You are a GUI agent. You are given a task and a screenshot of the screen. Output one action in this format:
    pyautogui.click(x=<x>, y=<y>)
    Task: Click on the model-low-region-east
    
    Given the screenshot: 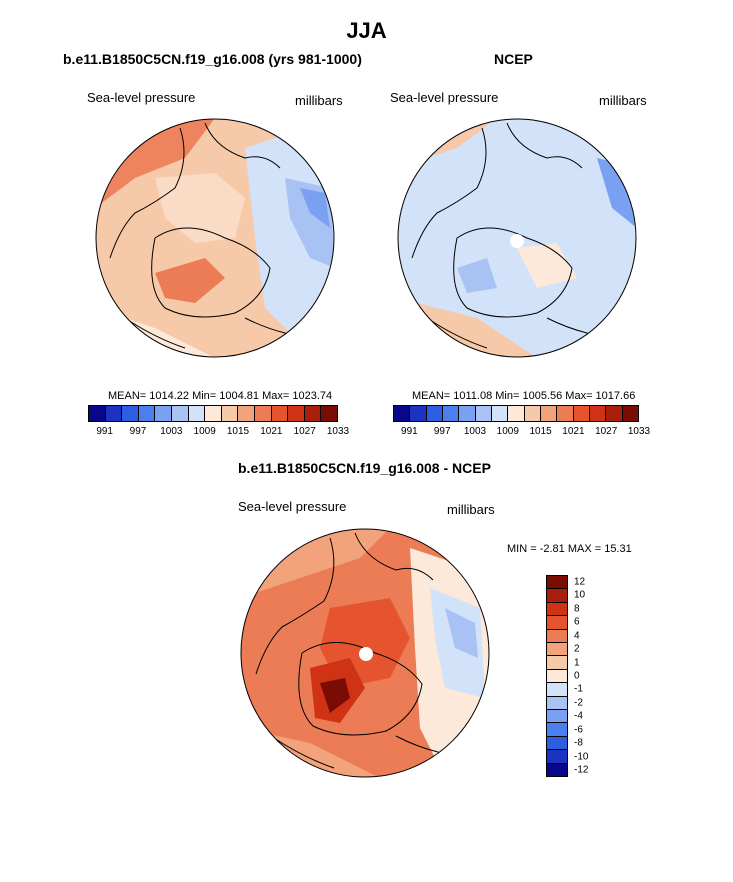 What is the action you would take?
    pyautogui.click(x=289, y=233)
    